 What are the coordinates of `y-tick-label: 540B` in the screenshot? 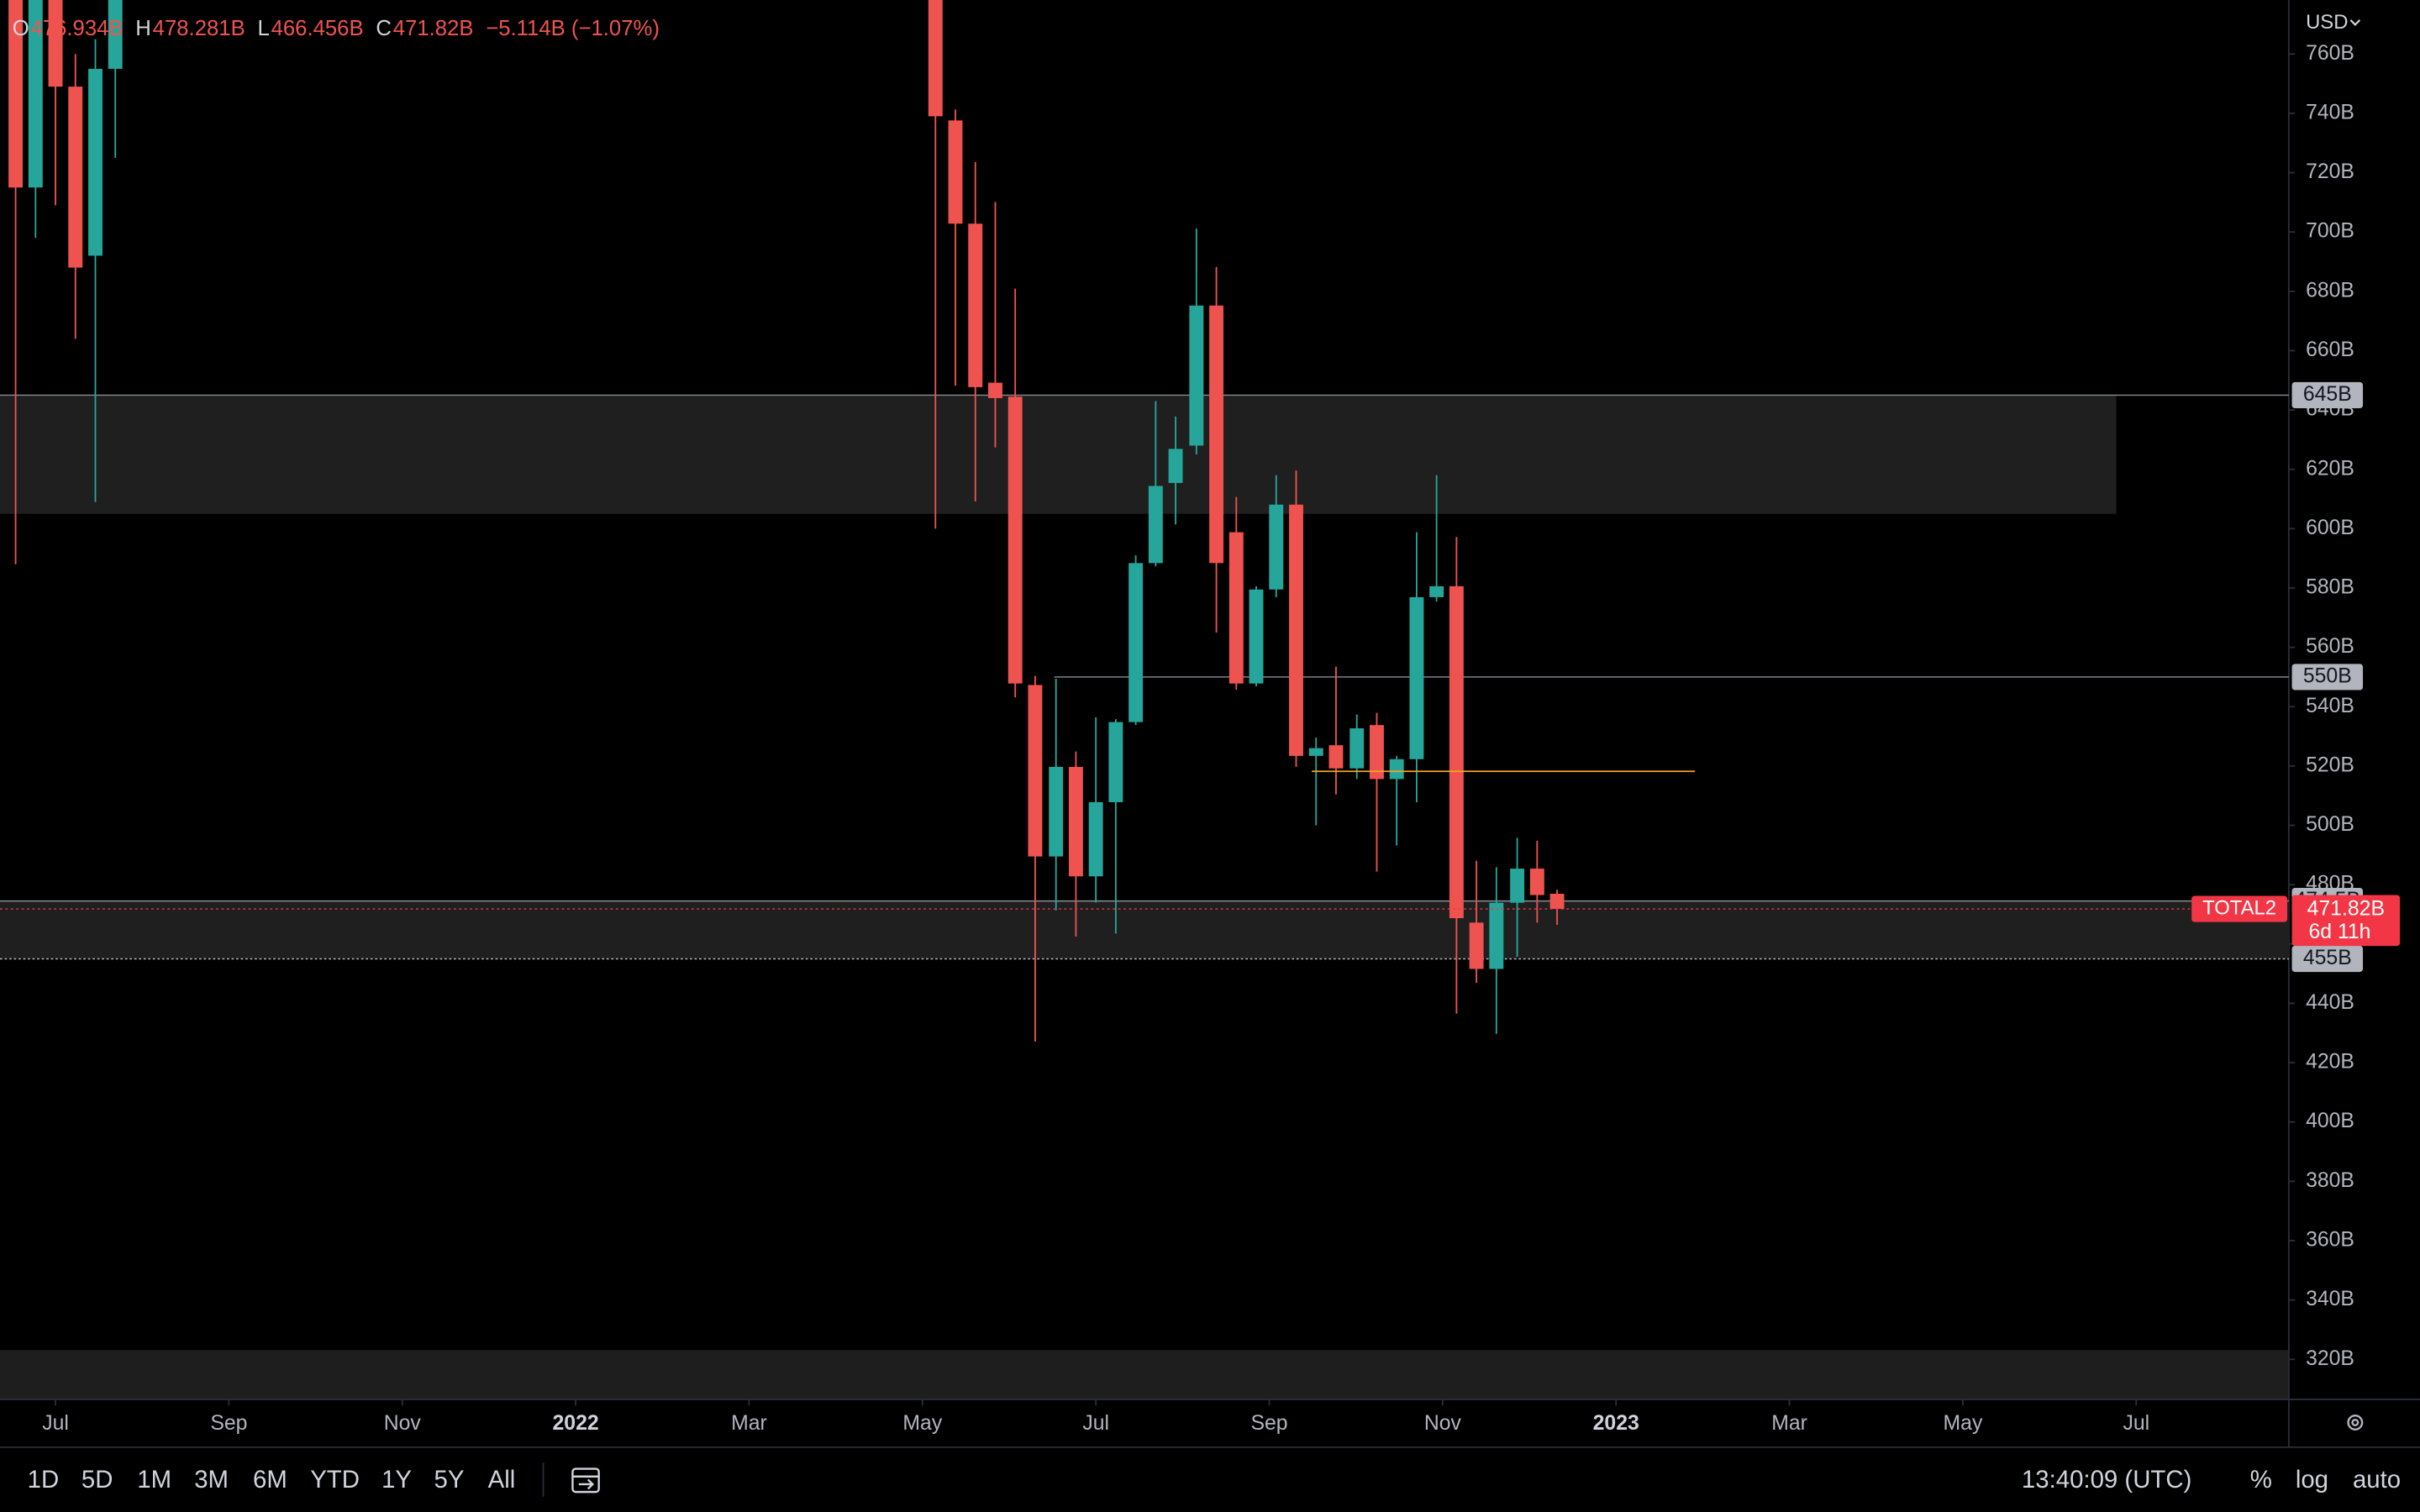 It's located at (2330, 706).